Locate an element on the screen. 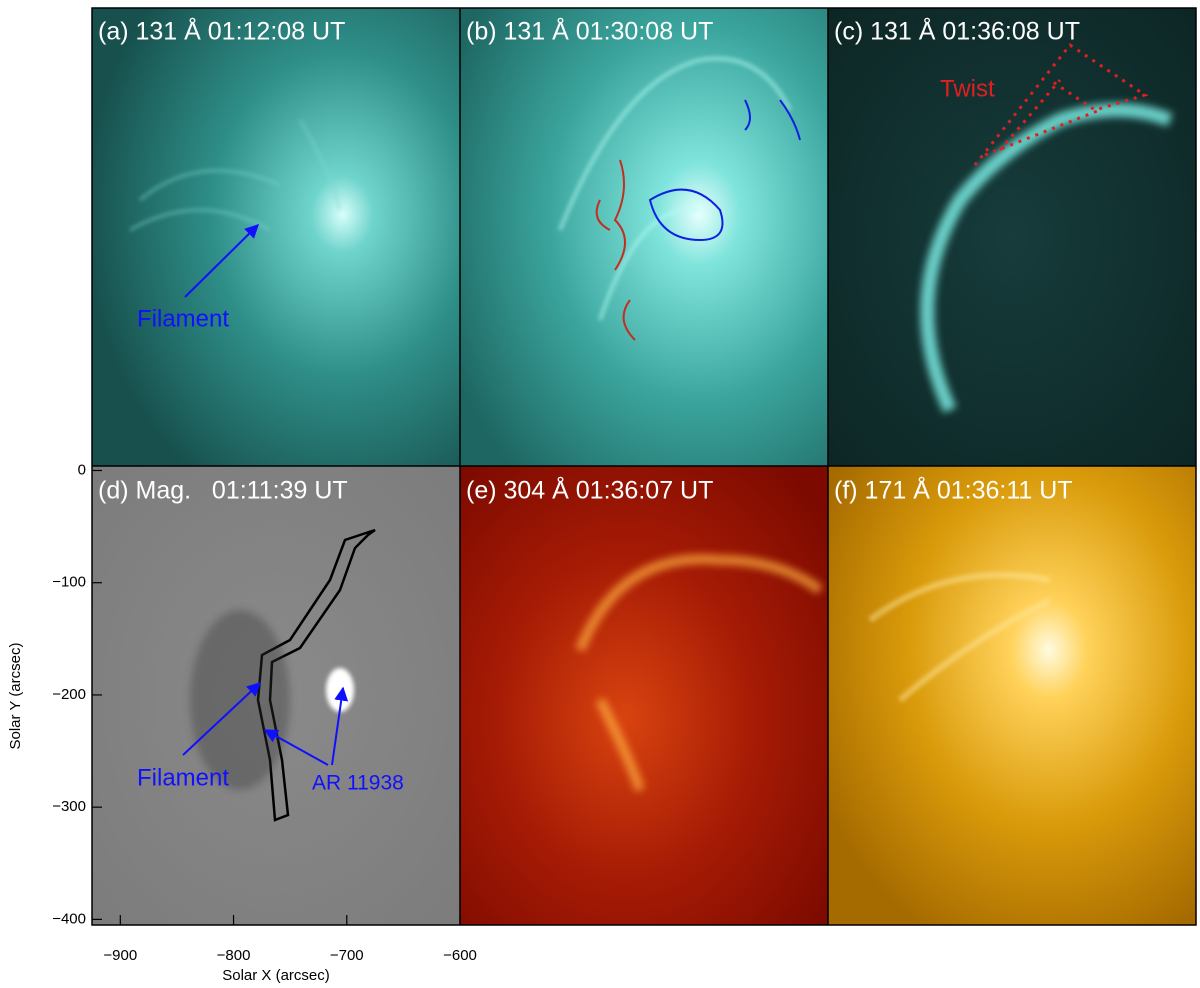  panel-a-image is located at coordinates (276, 237).